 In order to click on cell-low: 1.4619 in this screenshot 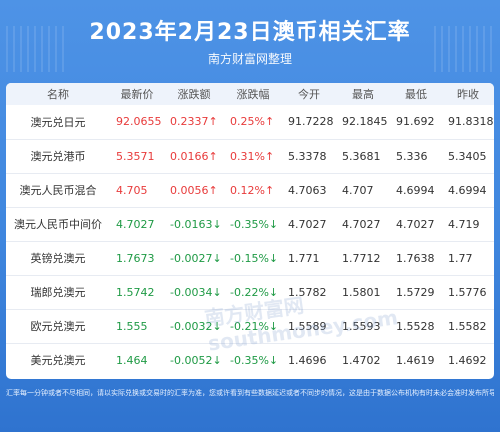, I will do `click(415, 360)`.